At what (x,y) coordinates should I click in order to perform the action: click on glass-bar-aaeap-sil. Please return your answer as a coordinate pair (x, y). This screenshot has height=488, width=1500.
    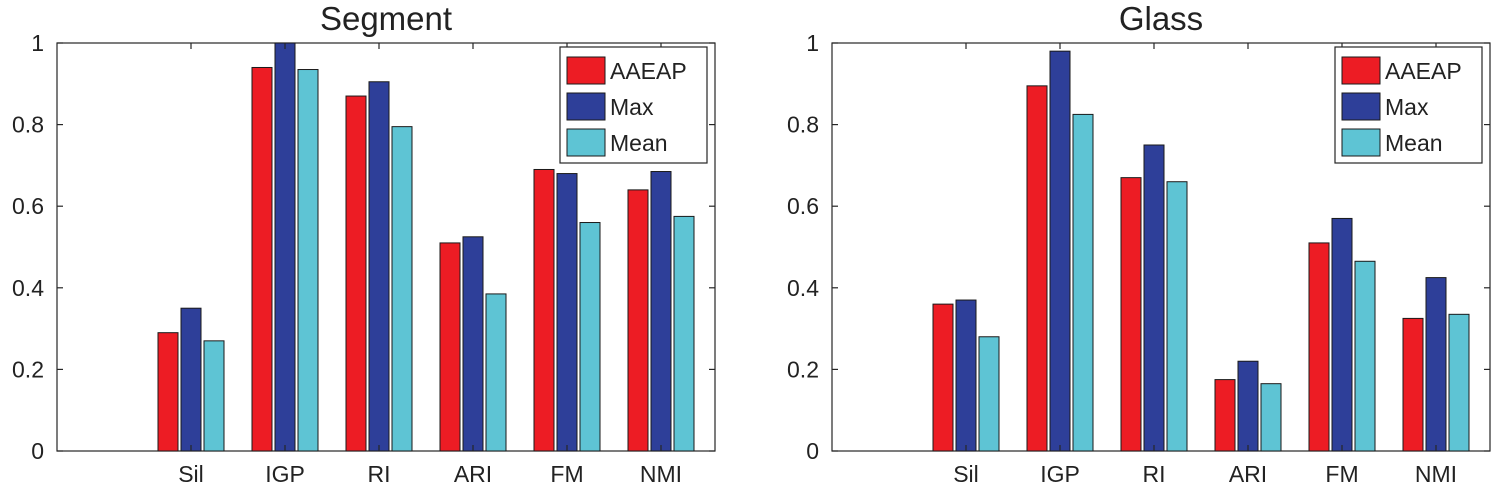
    Looking at the image, I should click on (943, 377).